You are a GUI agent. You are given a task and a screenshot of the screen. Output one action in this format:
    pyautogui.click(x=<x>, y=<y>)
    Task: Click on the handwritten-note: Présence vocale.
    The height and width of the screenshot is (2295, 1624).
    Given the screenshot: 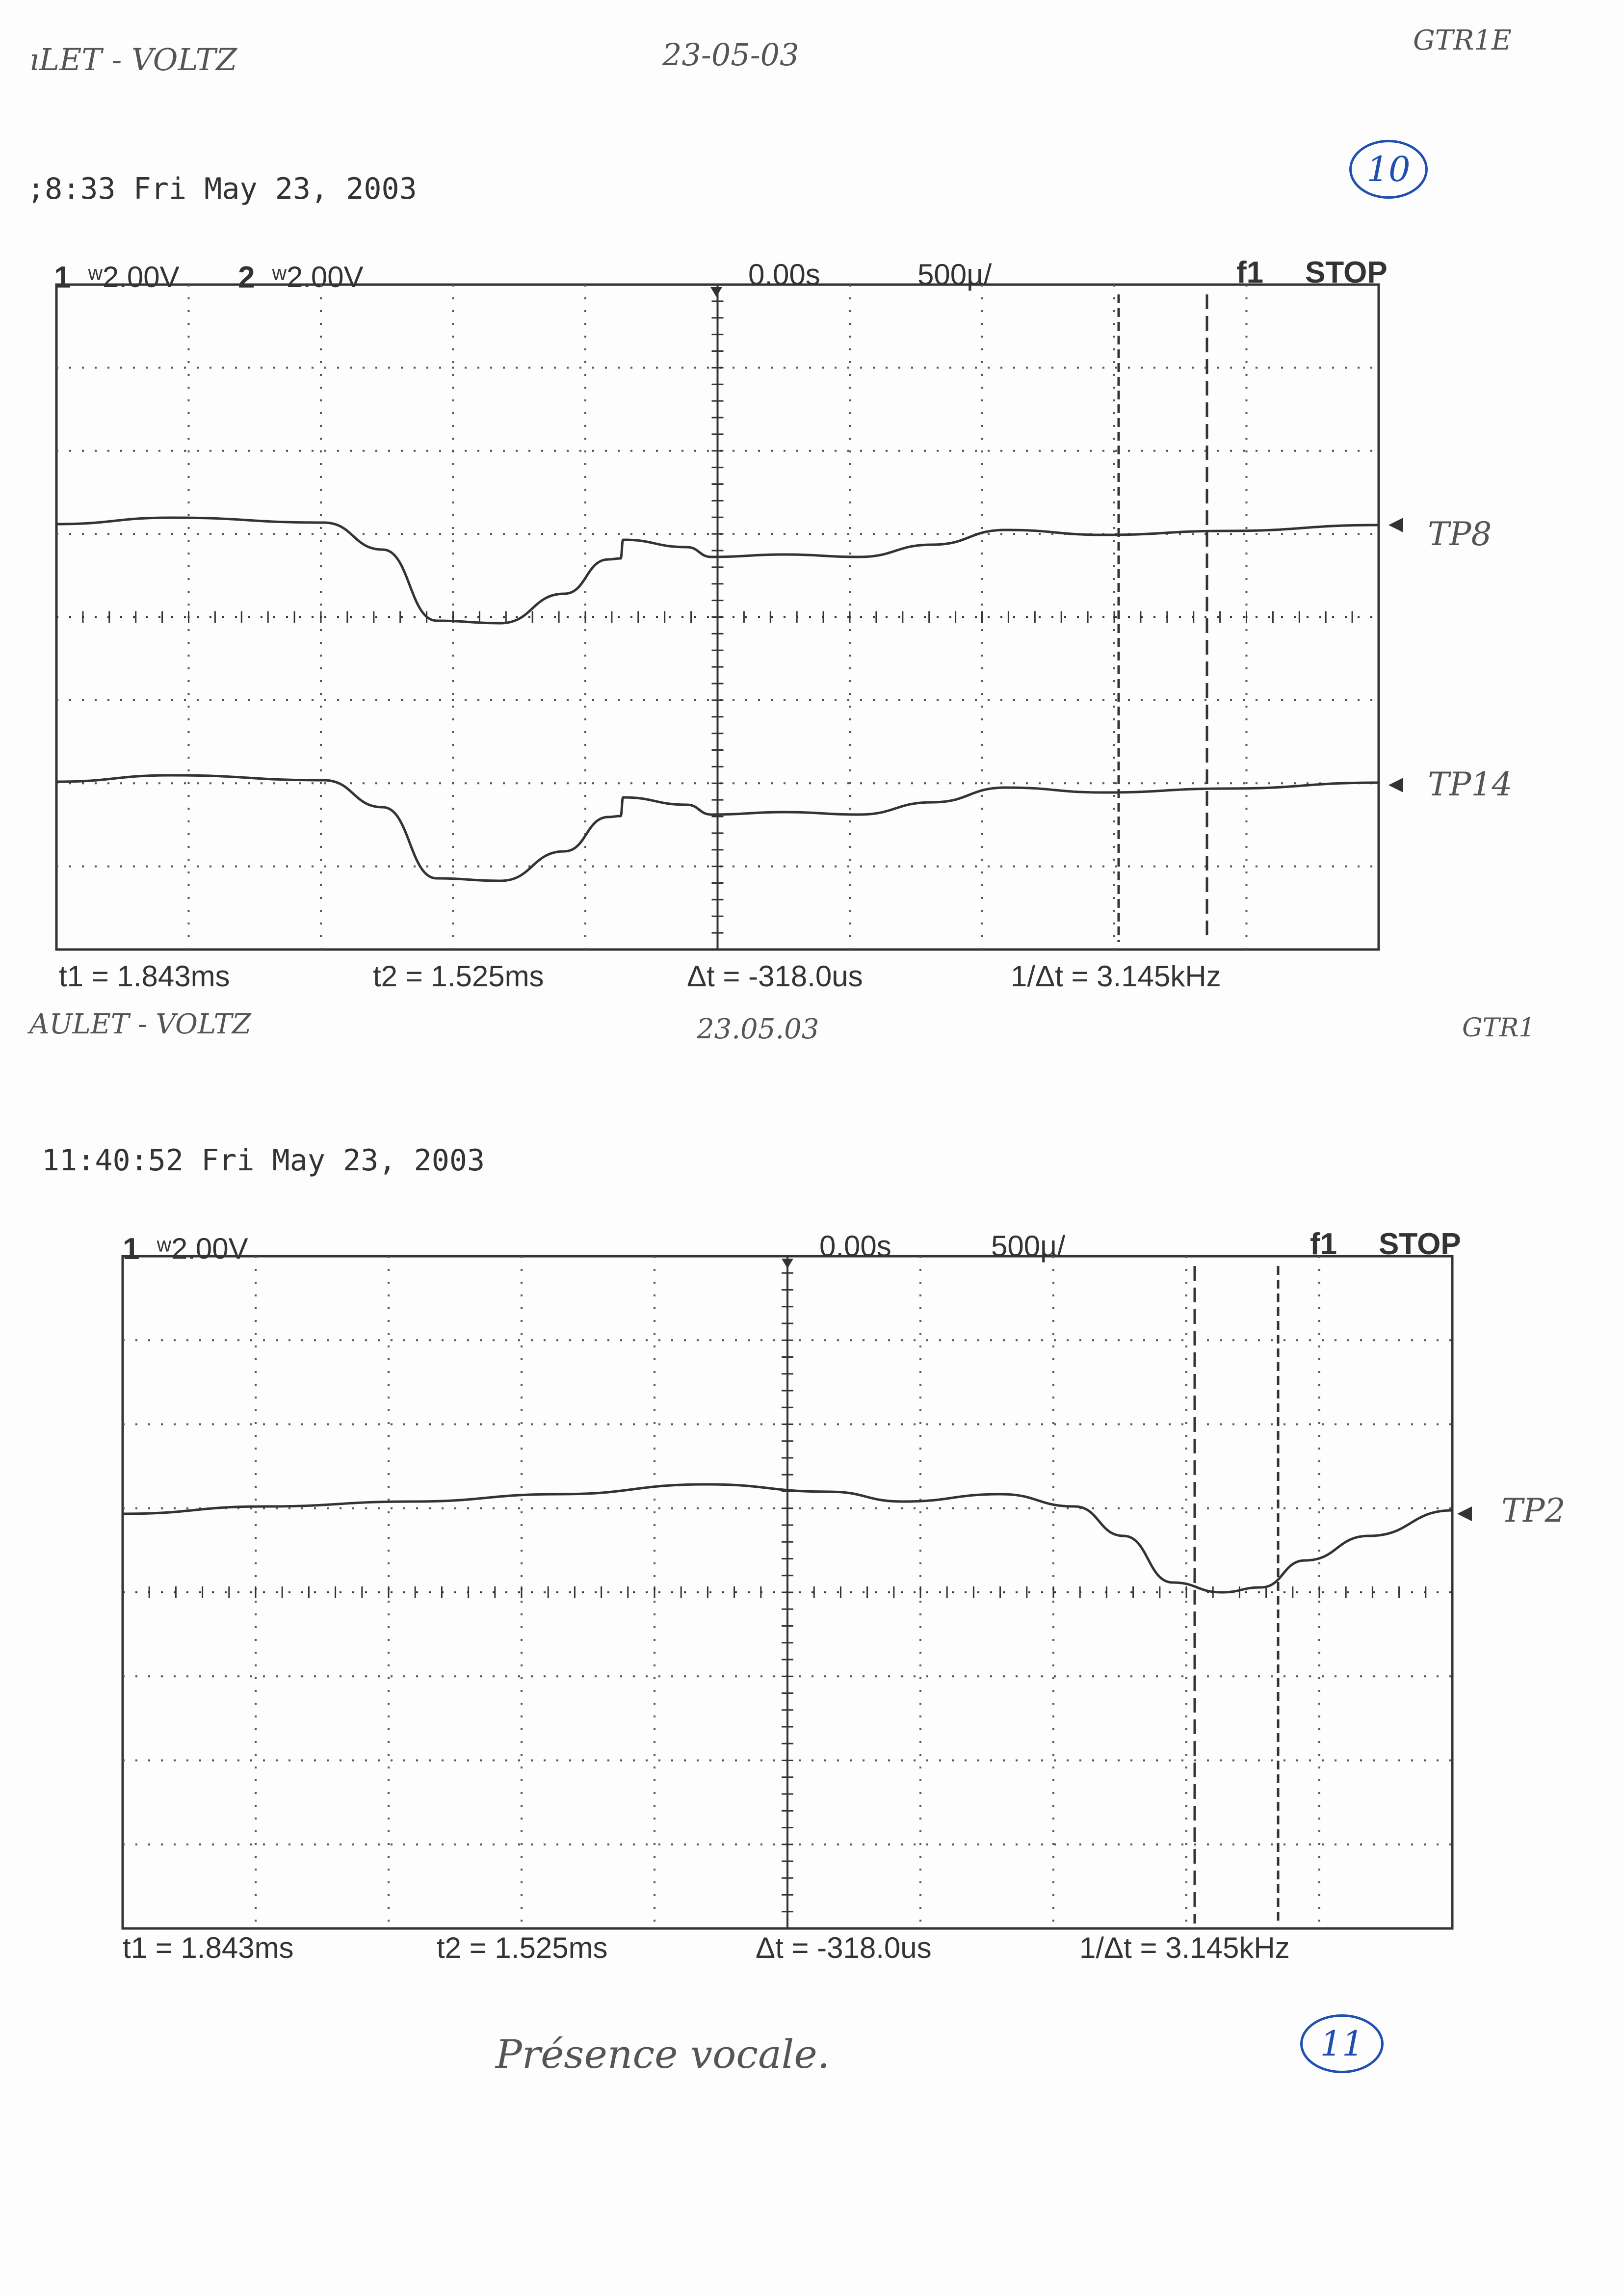 What is the action you would take?
    pyautogui.click(x=663, y=2054)
    